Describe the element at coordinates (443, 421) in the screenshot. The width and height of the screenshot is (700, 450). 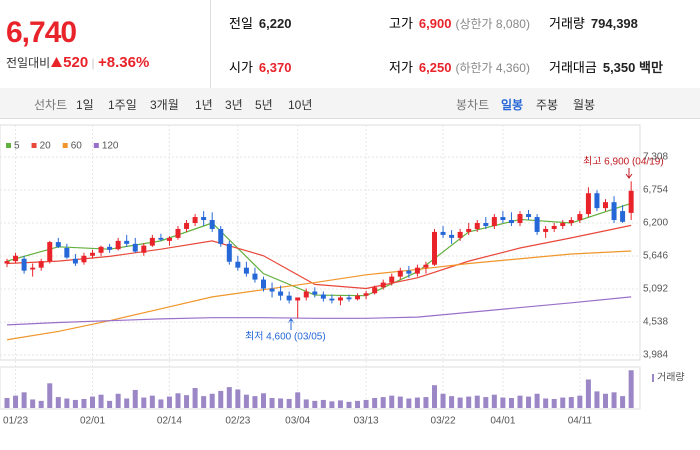
I see `x-tick-label: 03/22` at that location.